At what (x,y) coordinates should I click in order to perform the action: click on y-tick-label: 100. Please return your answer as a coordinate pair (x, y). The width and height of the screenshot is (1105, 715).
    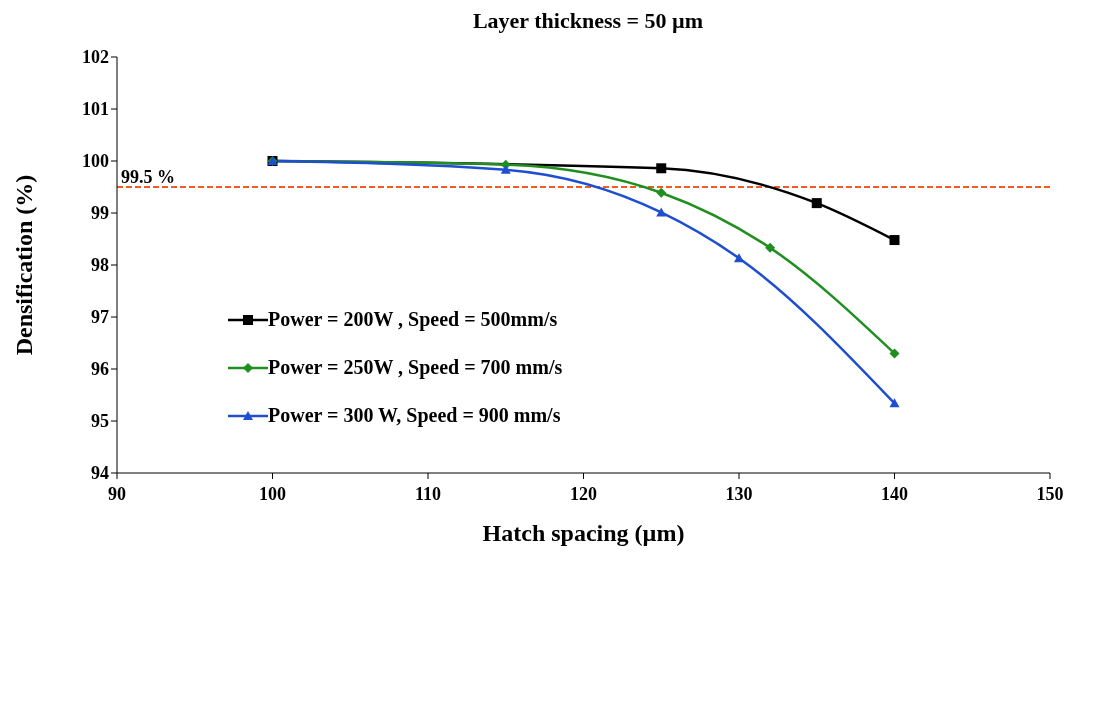
    Looking at the image, I should click on (95, 161).